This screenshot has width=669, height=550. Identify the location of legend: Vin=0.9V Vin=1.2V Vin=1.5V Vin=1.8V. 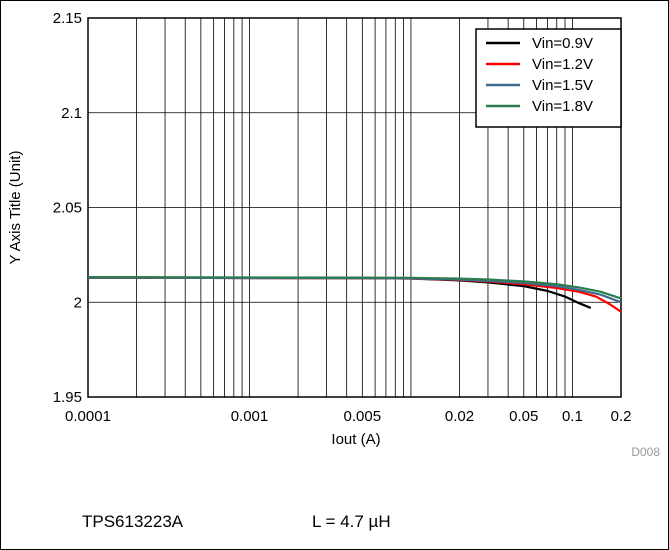
(548, 78).